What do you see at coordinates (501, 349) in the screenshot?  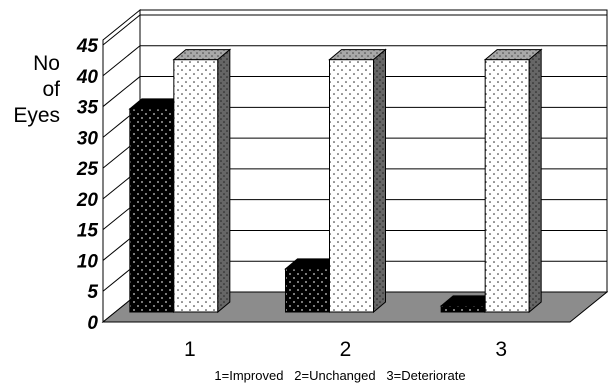 I see `x-tick-label-3: 3` at bounding box center [501, 349].